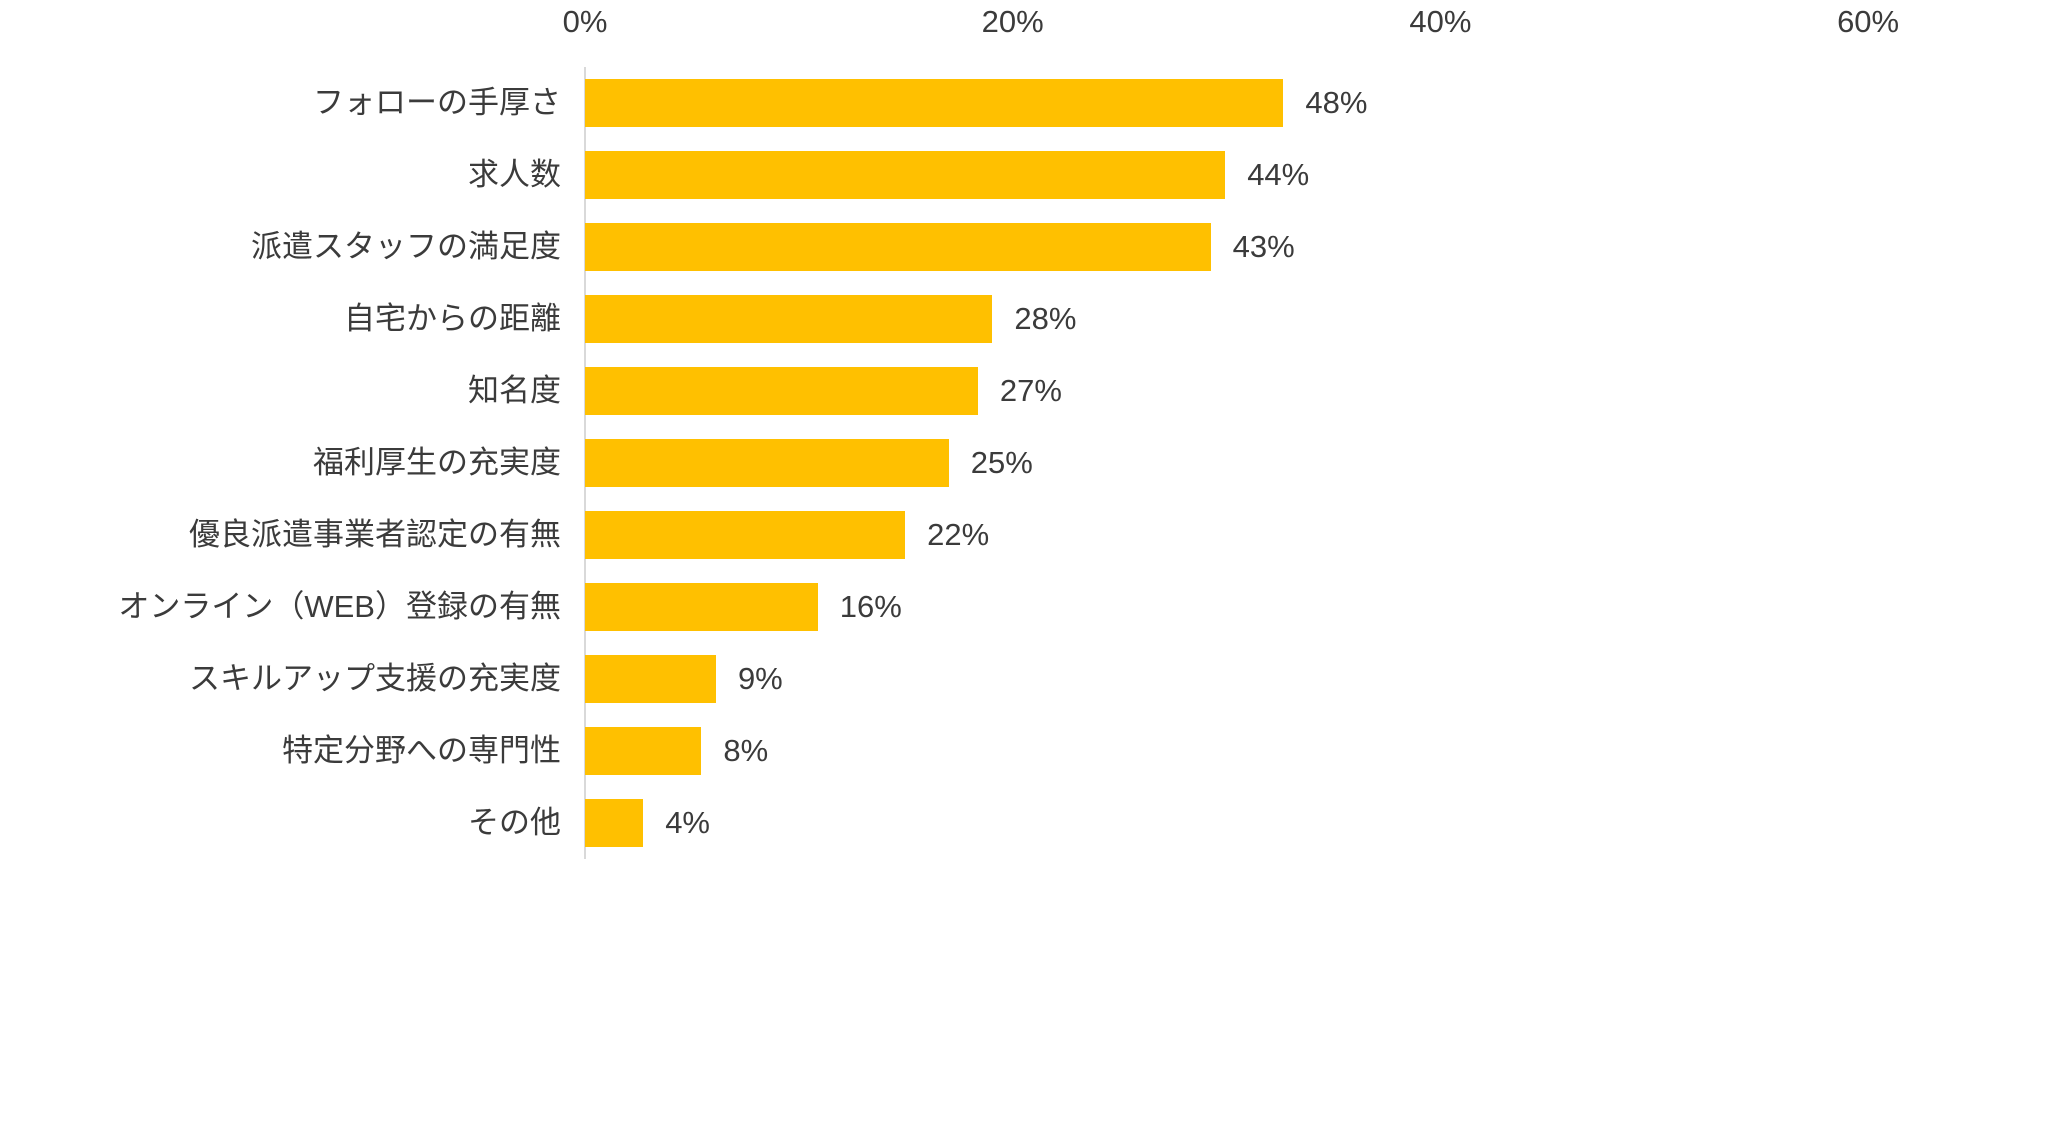  What do you see at coordinates (1012, 21) in the screenshot?
I see `x-axis-tick-label: 20%` at bounding box center [1012, 21].